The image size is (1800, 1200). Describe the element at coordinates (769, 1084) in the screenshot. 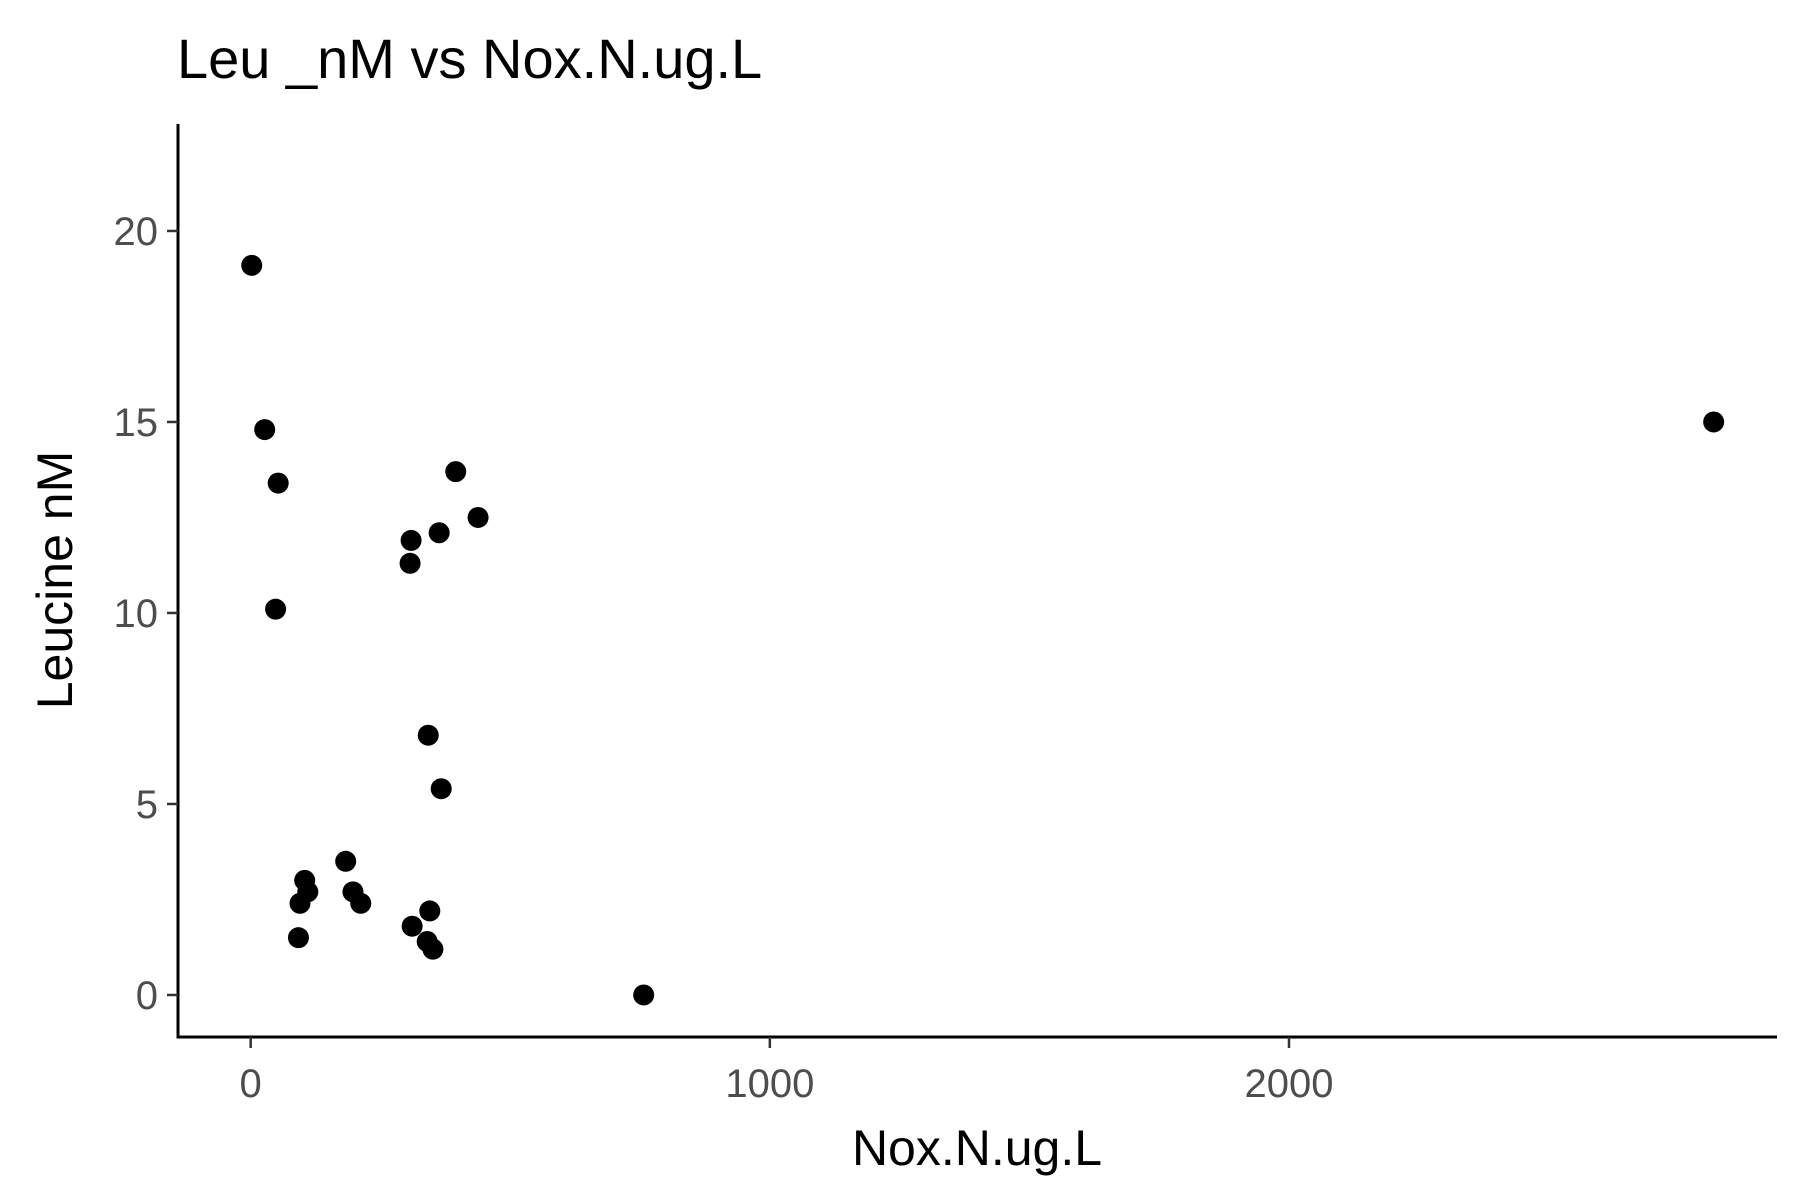

I see `x-tick-label: 1000` at that location.